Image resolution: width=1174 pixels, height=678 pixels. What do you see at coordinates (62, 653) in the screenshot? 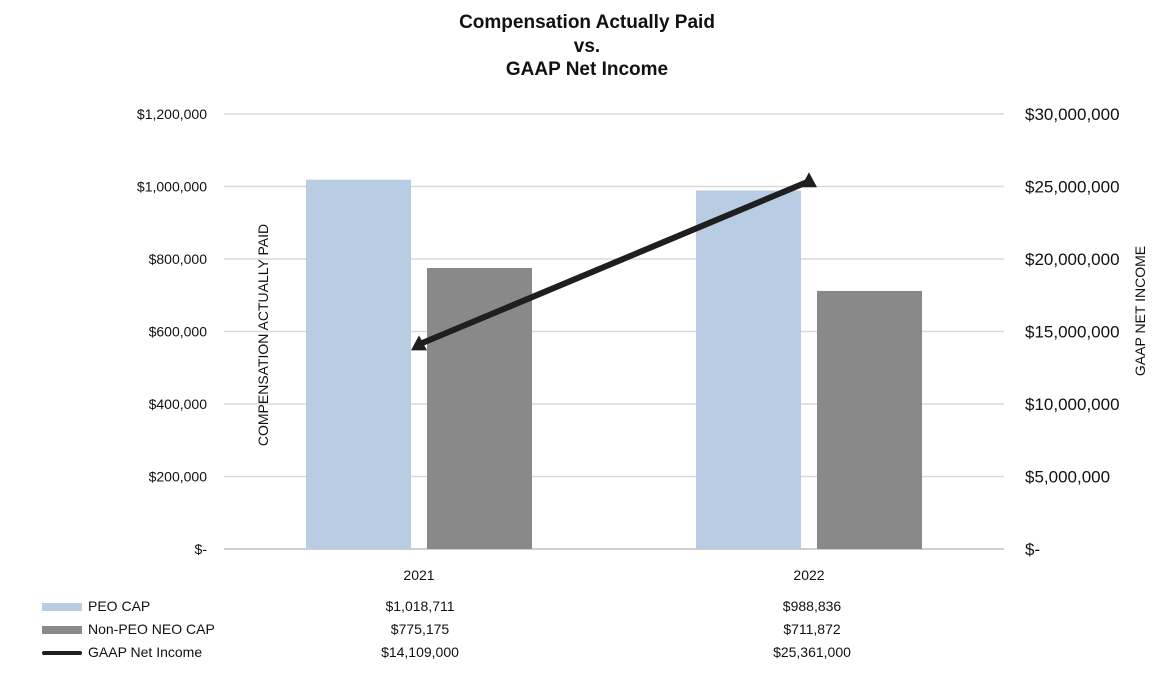
I see `legend-line-gaap-net-income` at bounding box center [62, 653].